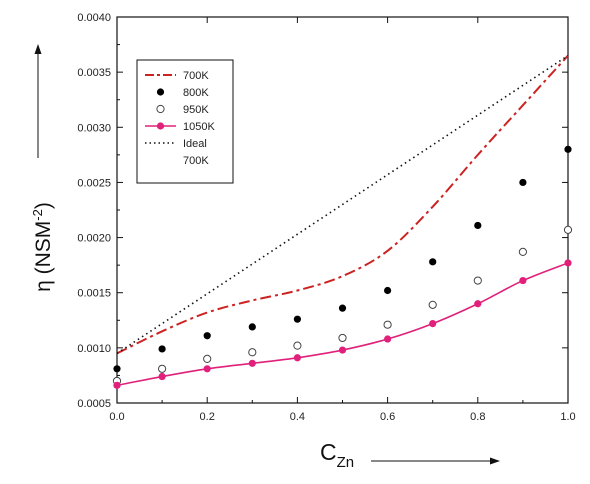  Describe the element at coordinates (94, 73) in the screenshot. I see `y-tick-label: 0.0035` at that location.